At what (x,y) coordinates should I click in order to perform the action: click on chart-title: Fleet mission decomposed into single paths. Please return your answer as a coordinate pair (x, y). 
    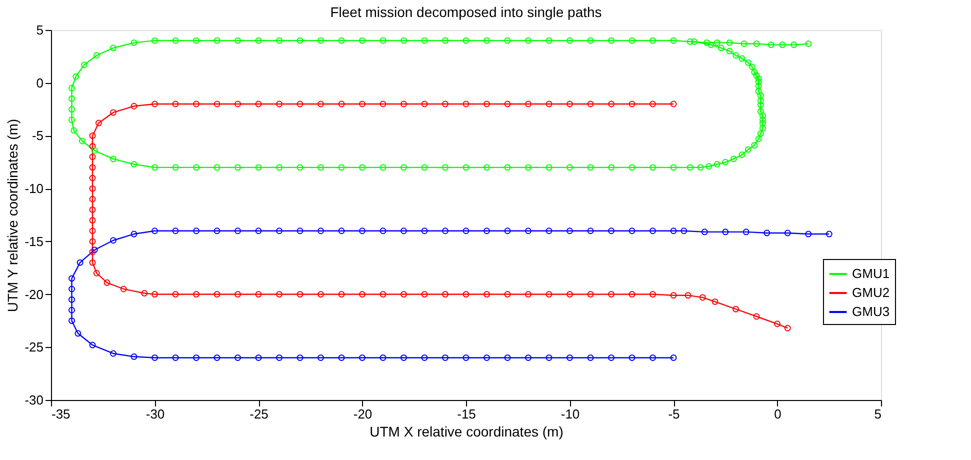
    Looking at the image, I should click on (466, 12).